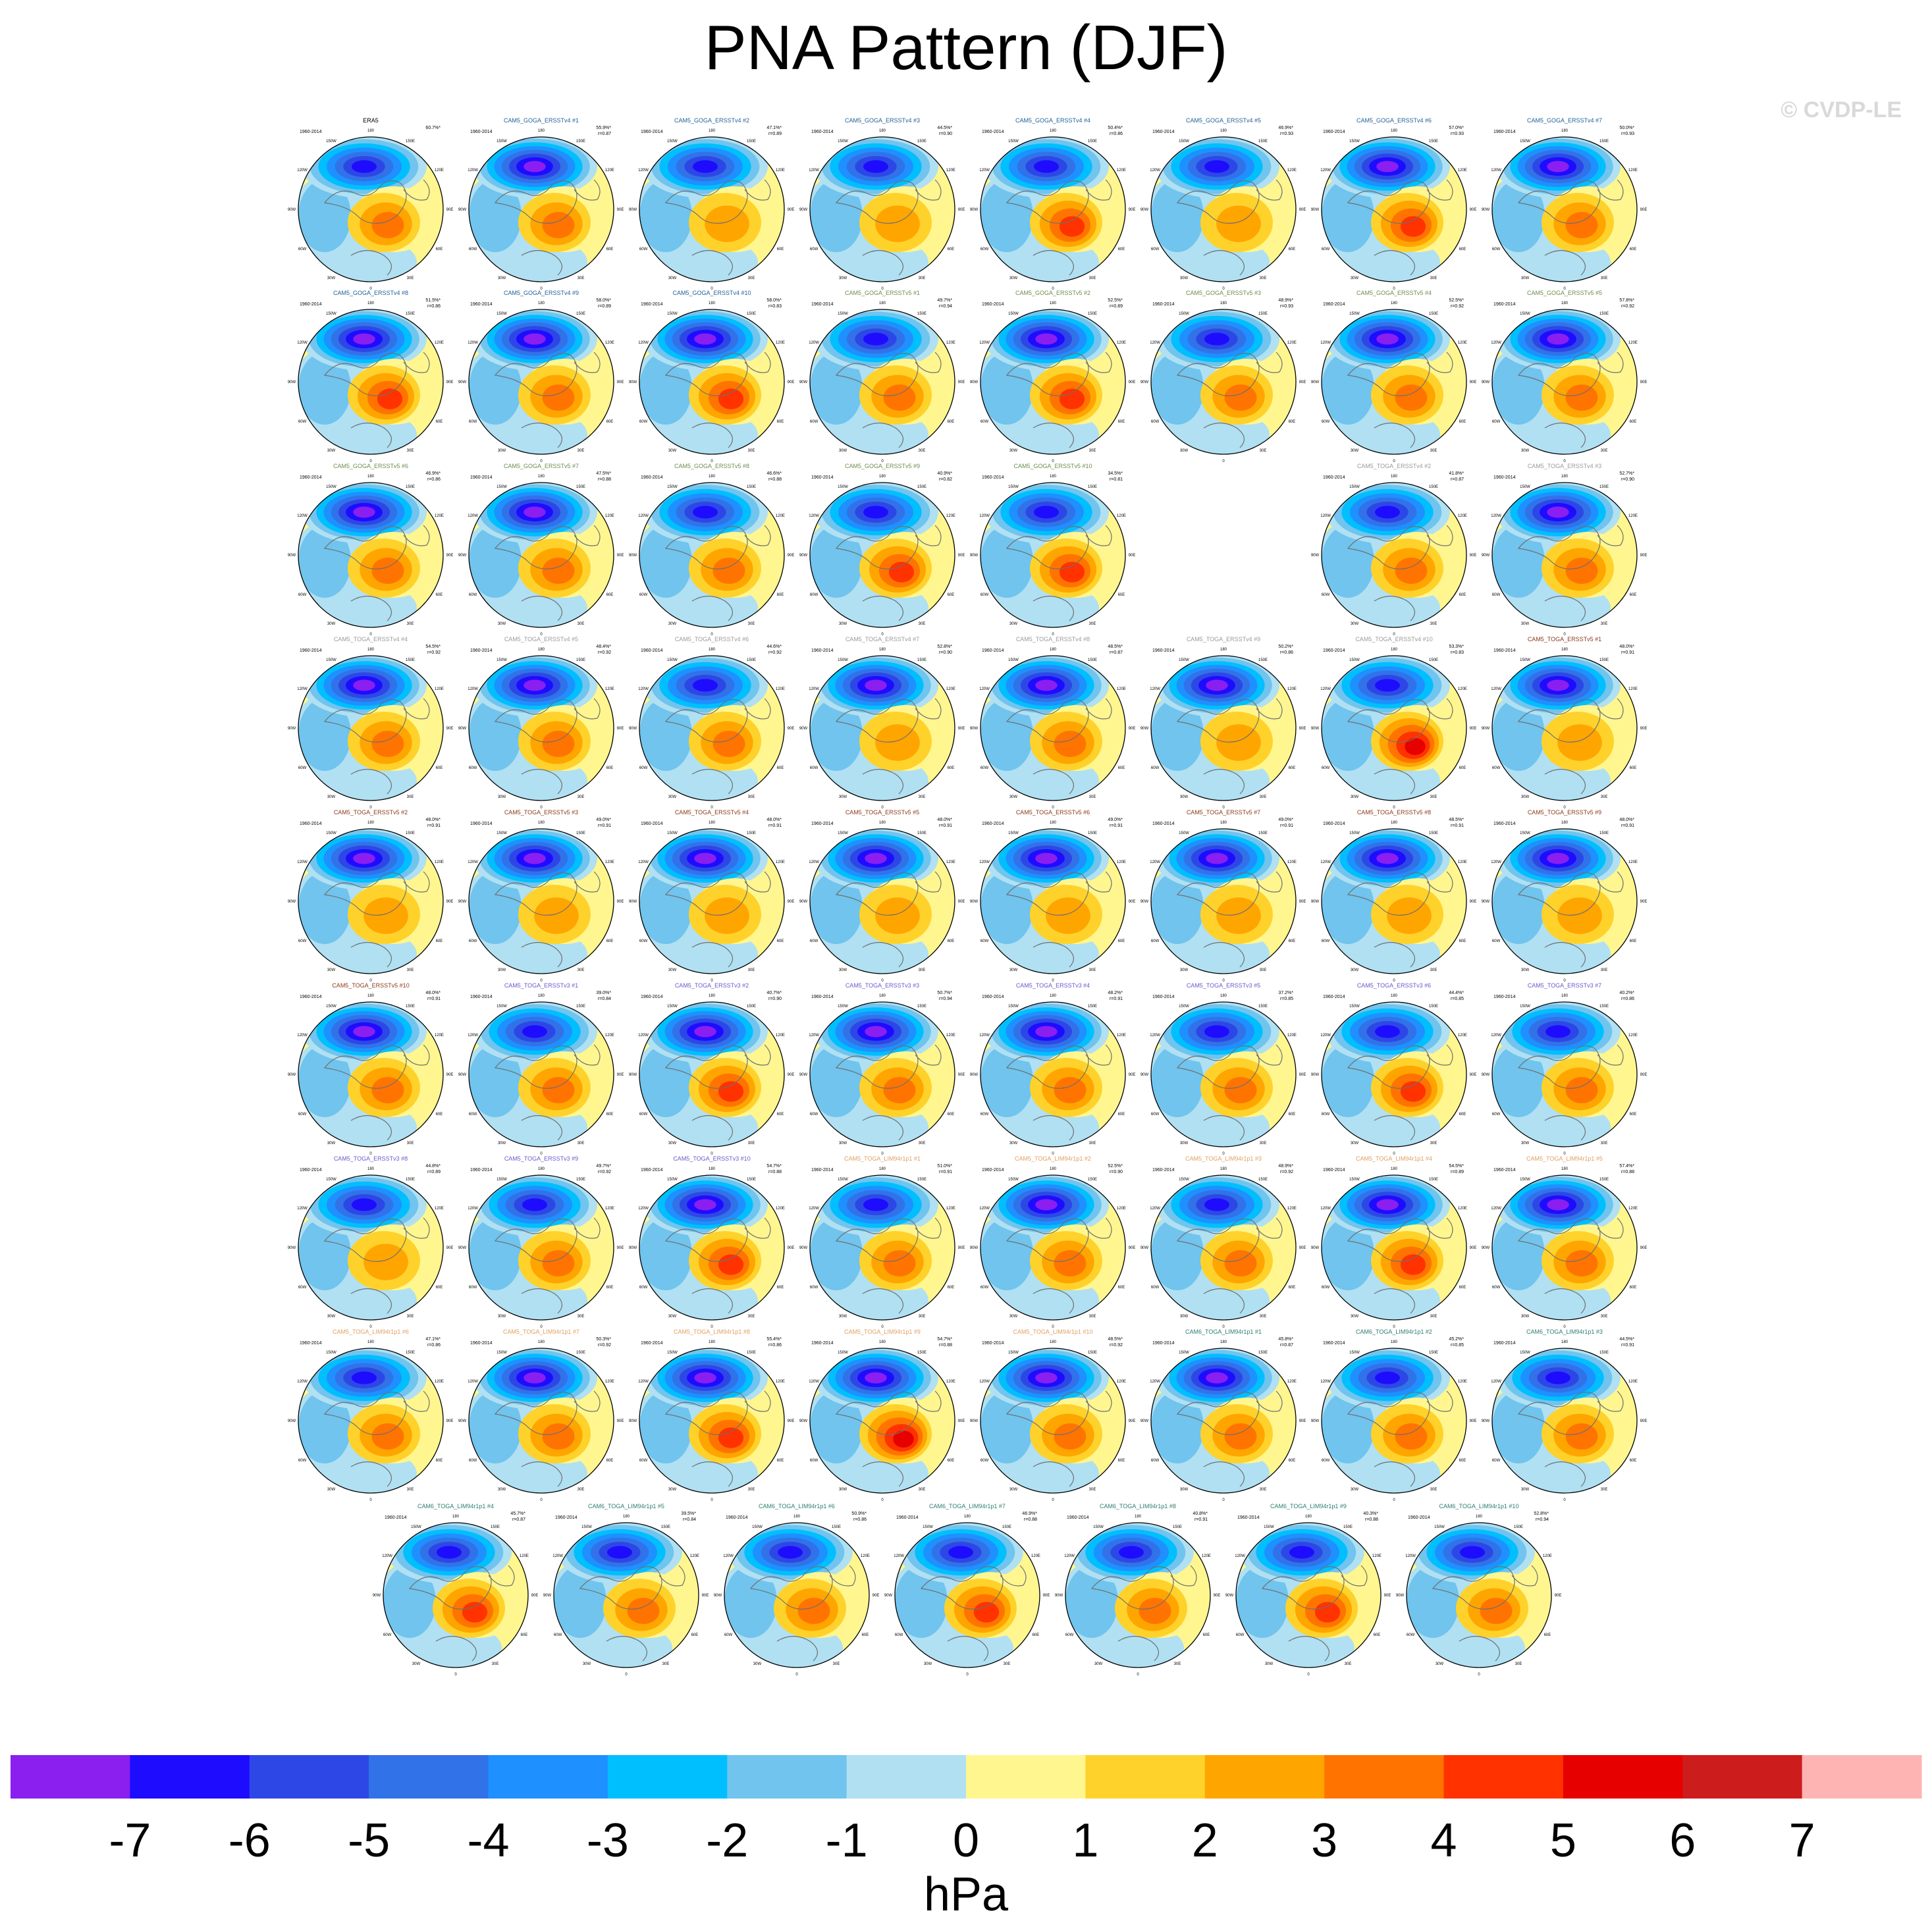 Image resolution: width=1932 pixels, height=1919 pixels. I want to click on longitude-label: 120W, so click(1496, 1382).